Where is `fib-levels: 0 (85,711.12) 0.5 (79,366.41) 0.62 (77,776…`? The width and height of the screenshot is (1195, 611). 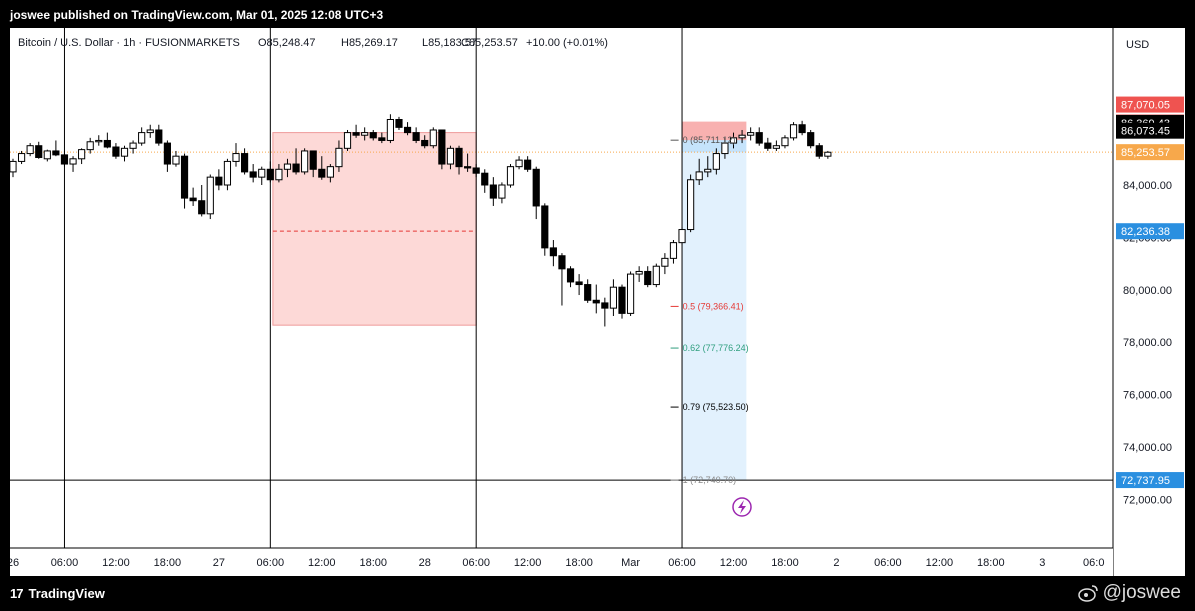 fib-levels: 0 (85,711.12) 0.5 (79,366.41) 0.62 (77,776… is located at coordinates (709, 310).